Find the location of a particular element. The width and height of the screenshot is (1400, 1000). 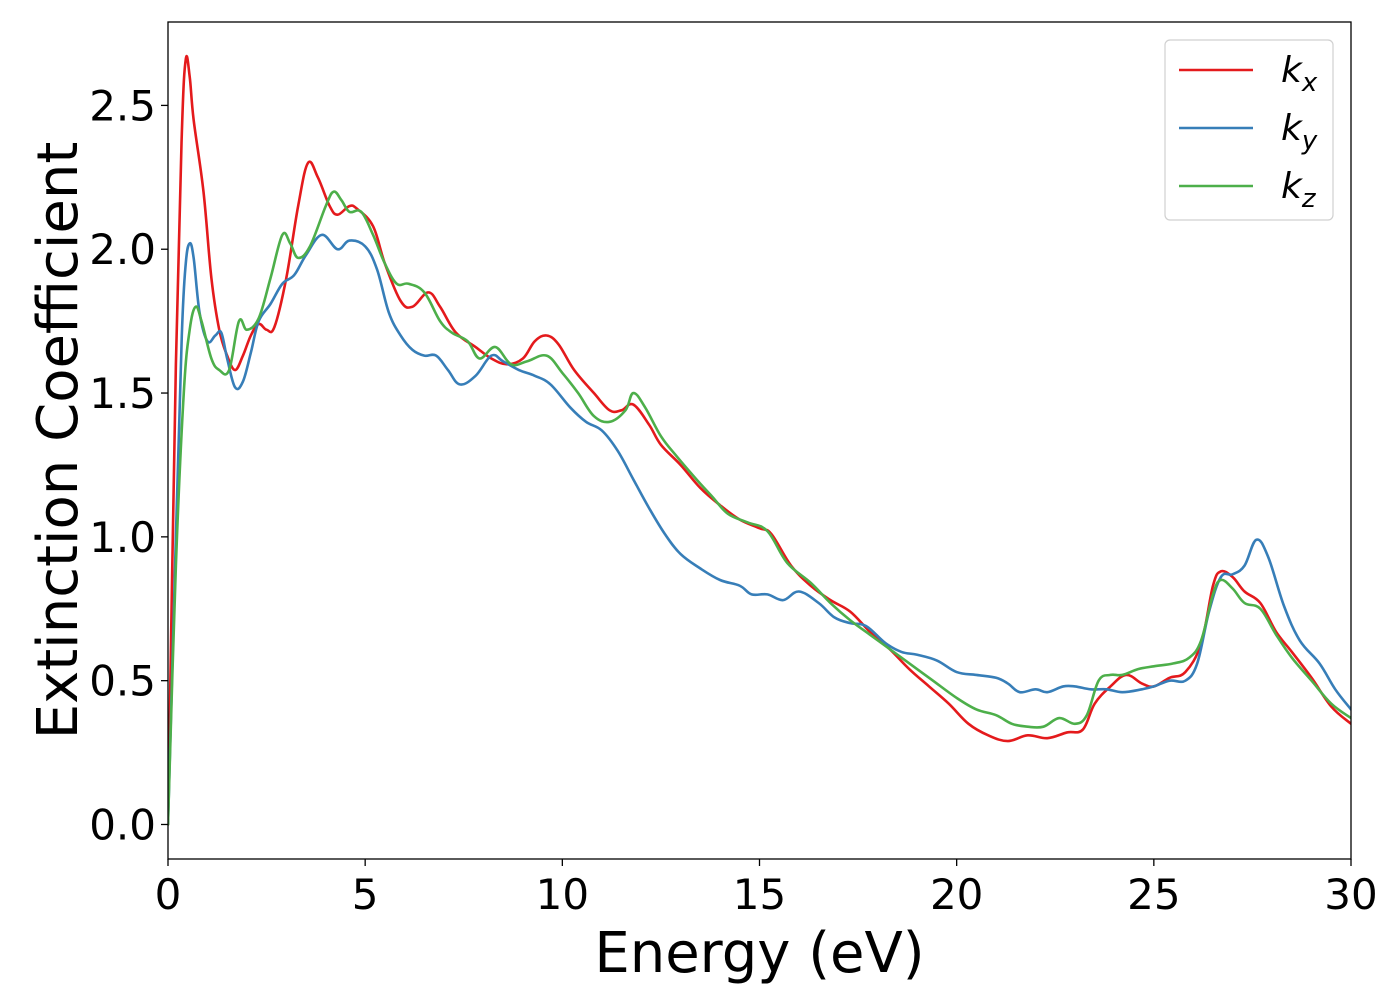

y-tick-label: 0.5 is located at coordinates (122, 681).